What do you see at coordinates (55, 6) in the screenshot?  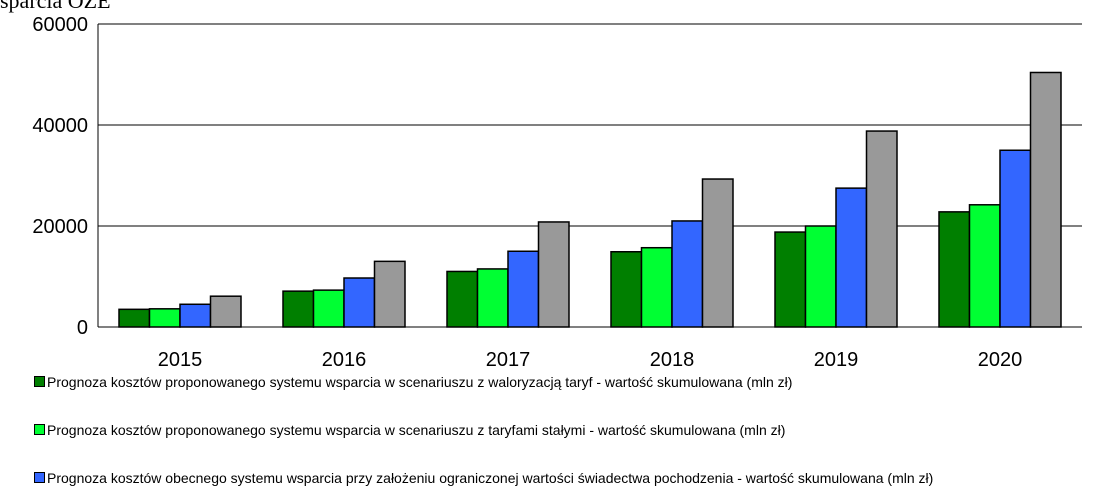 I see `chart-title: sparcia OZE` at bounding box center [55, 6].